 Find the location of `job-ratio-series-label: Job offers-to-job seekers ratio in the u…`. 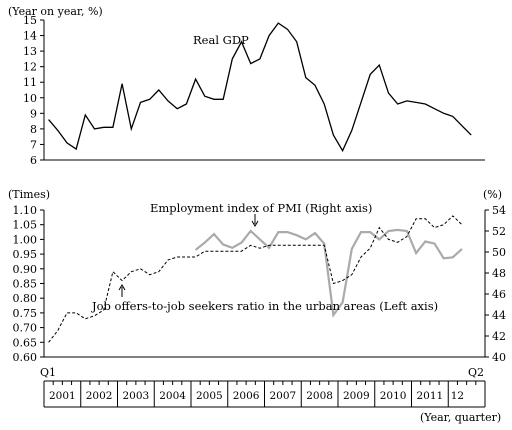

job-ratio-series-label: Job offers-to-job seekers ratio in the u… is located at coordinates (264, 306).